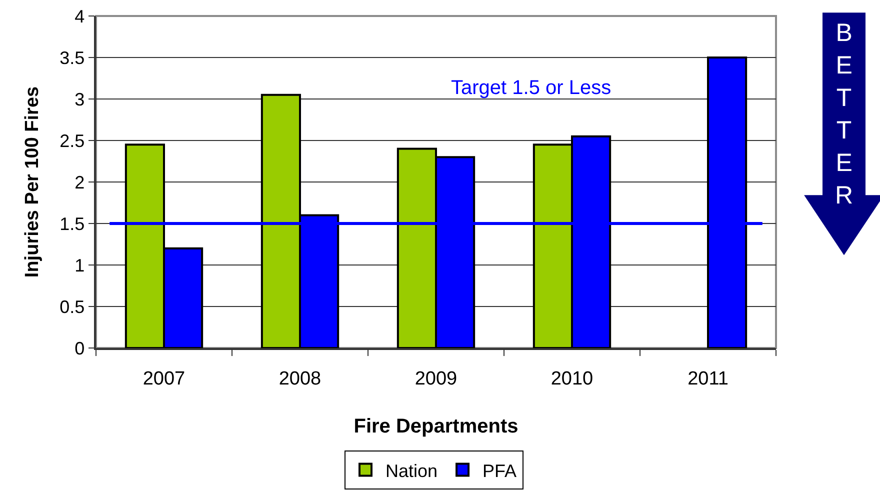 This screenshot has height=501, width=880. I want to click on y-tick-label: 1, so click(79, 265).